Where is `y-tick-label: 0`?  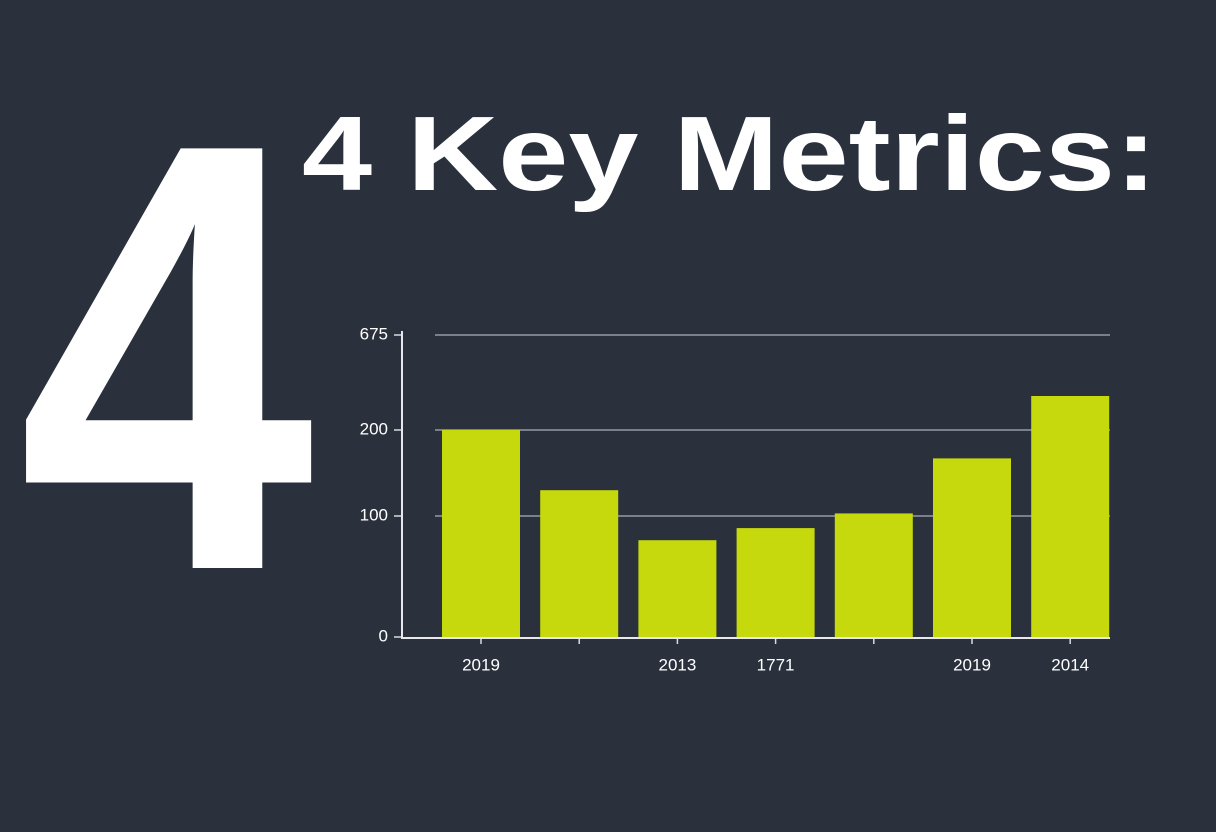
y-tick-label: 0 is located at coordinates (383, 635).